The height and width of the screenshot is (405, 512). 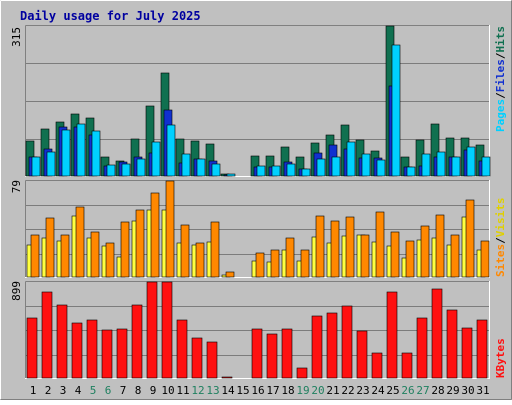 What do you see at coordinates (500, 218) in the screenshot?
I see `legend-visits: Visits` at bounding box center [500, 218].